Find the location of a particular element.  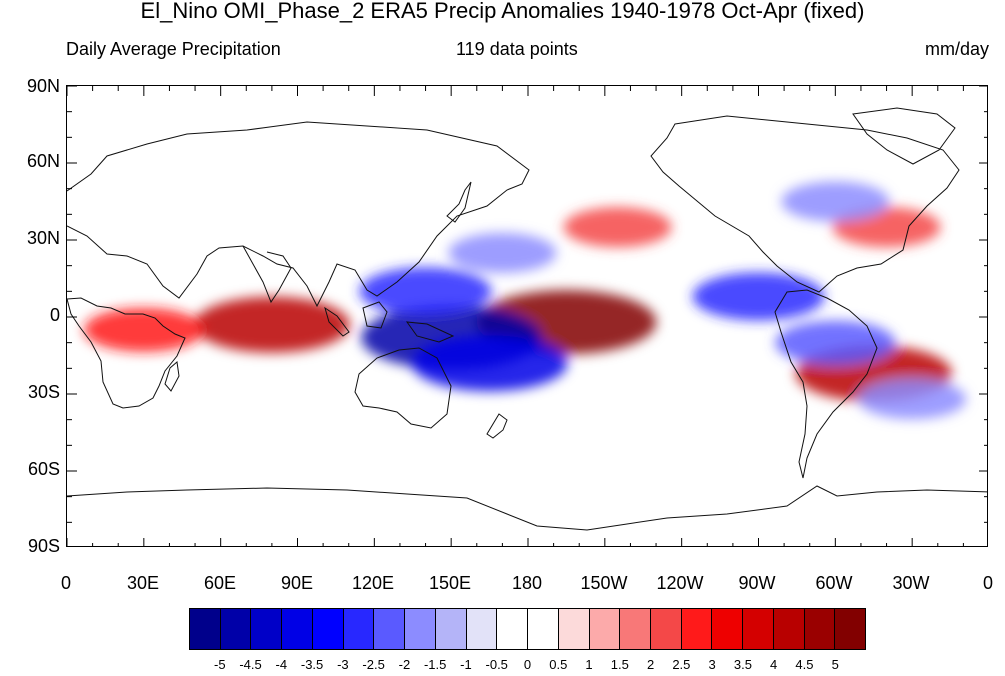

anomaly-north-pacific-dry is located at coordinates (502, 252).